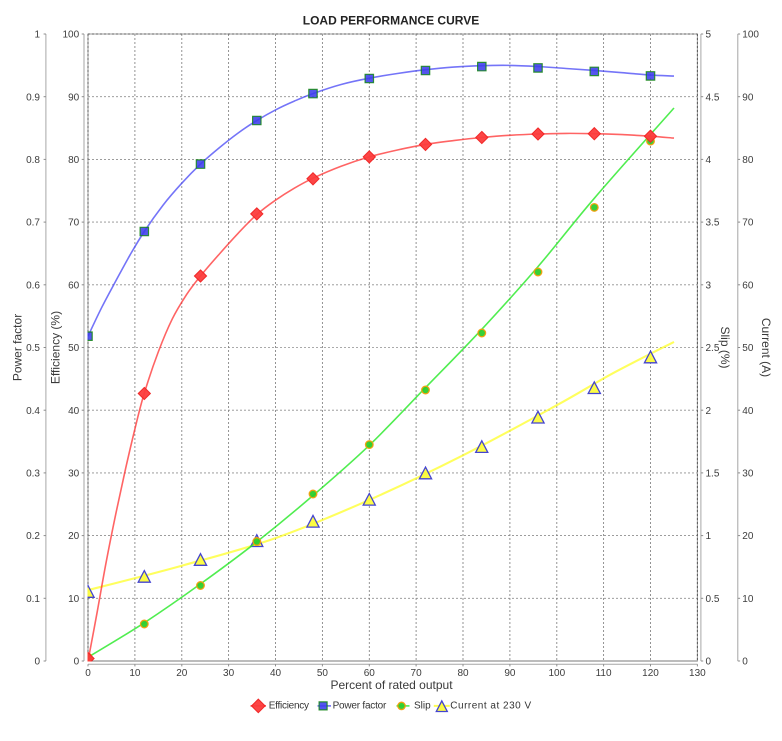 The width and height of the screenshot is (782, 741). Describe the element at coordinates (713, 348) in the screenshot. I see `svg-text: 2.5` at that location.